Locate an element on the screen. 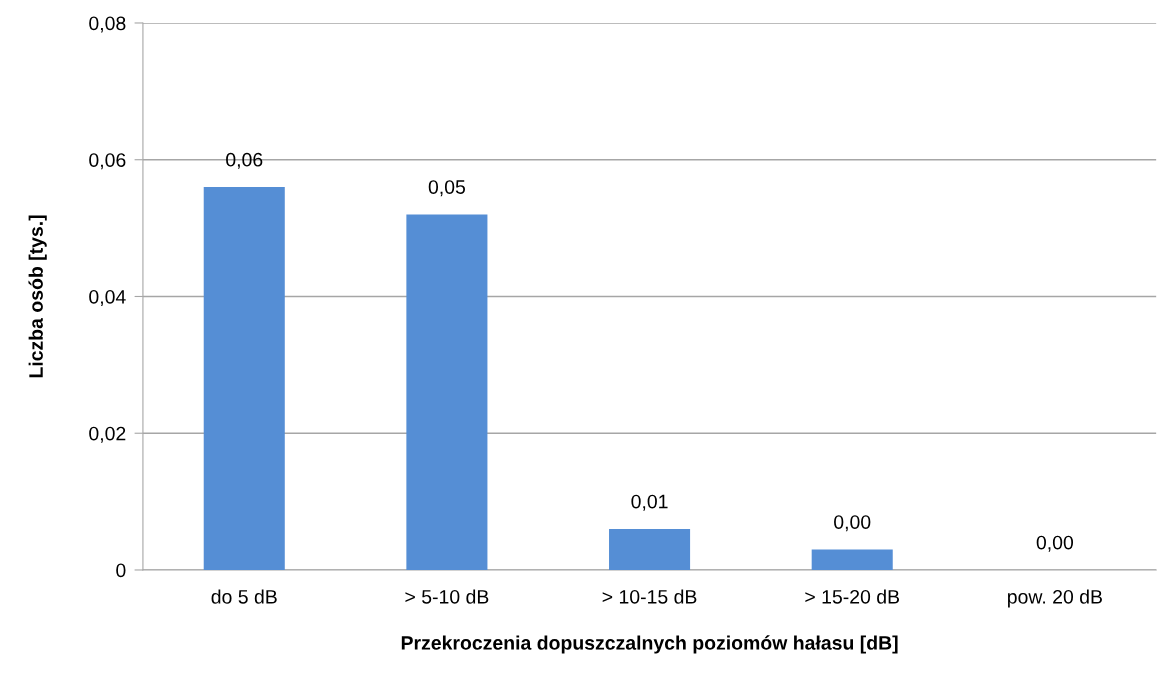 This screenshot has width=1162, height=684. y-tick-label: 0 is located at coordinates (121, 570).